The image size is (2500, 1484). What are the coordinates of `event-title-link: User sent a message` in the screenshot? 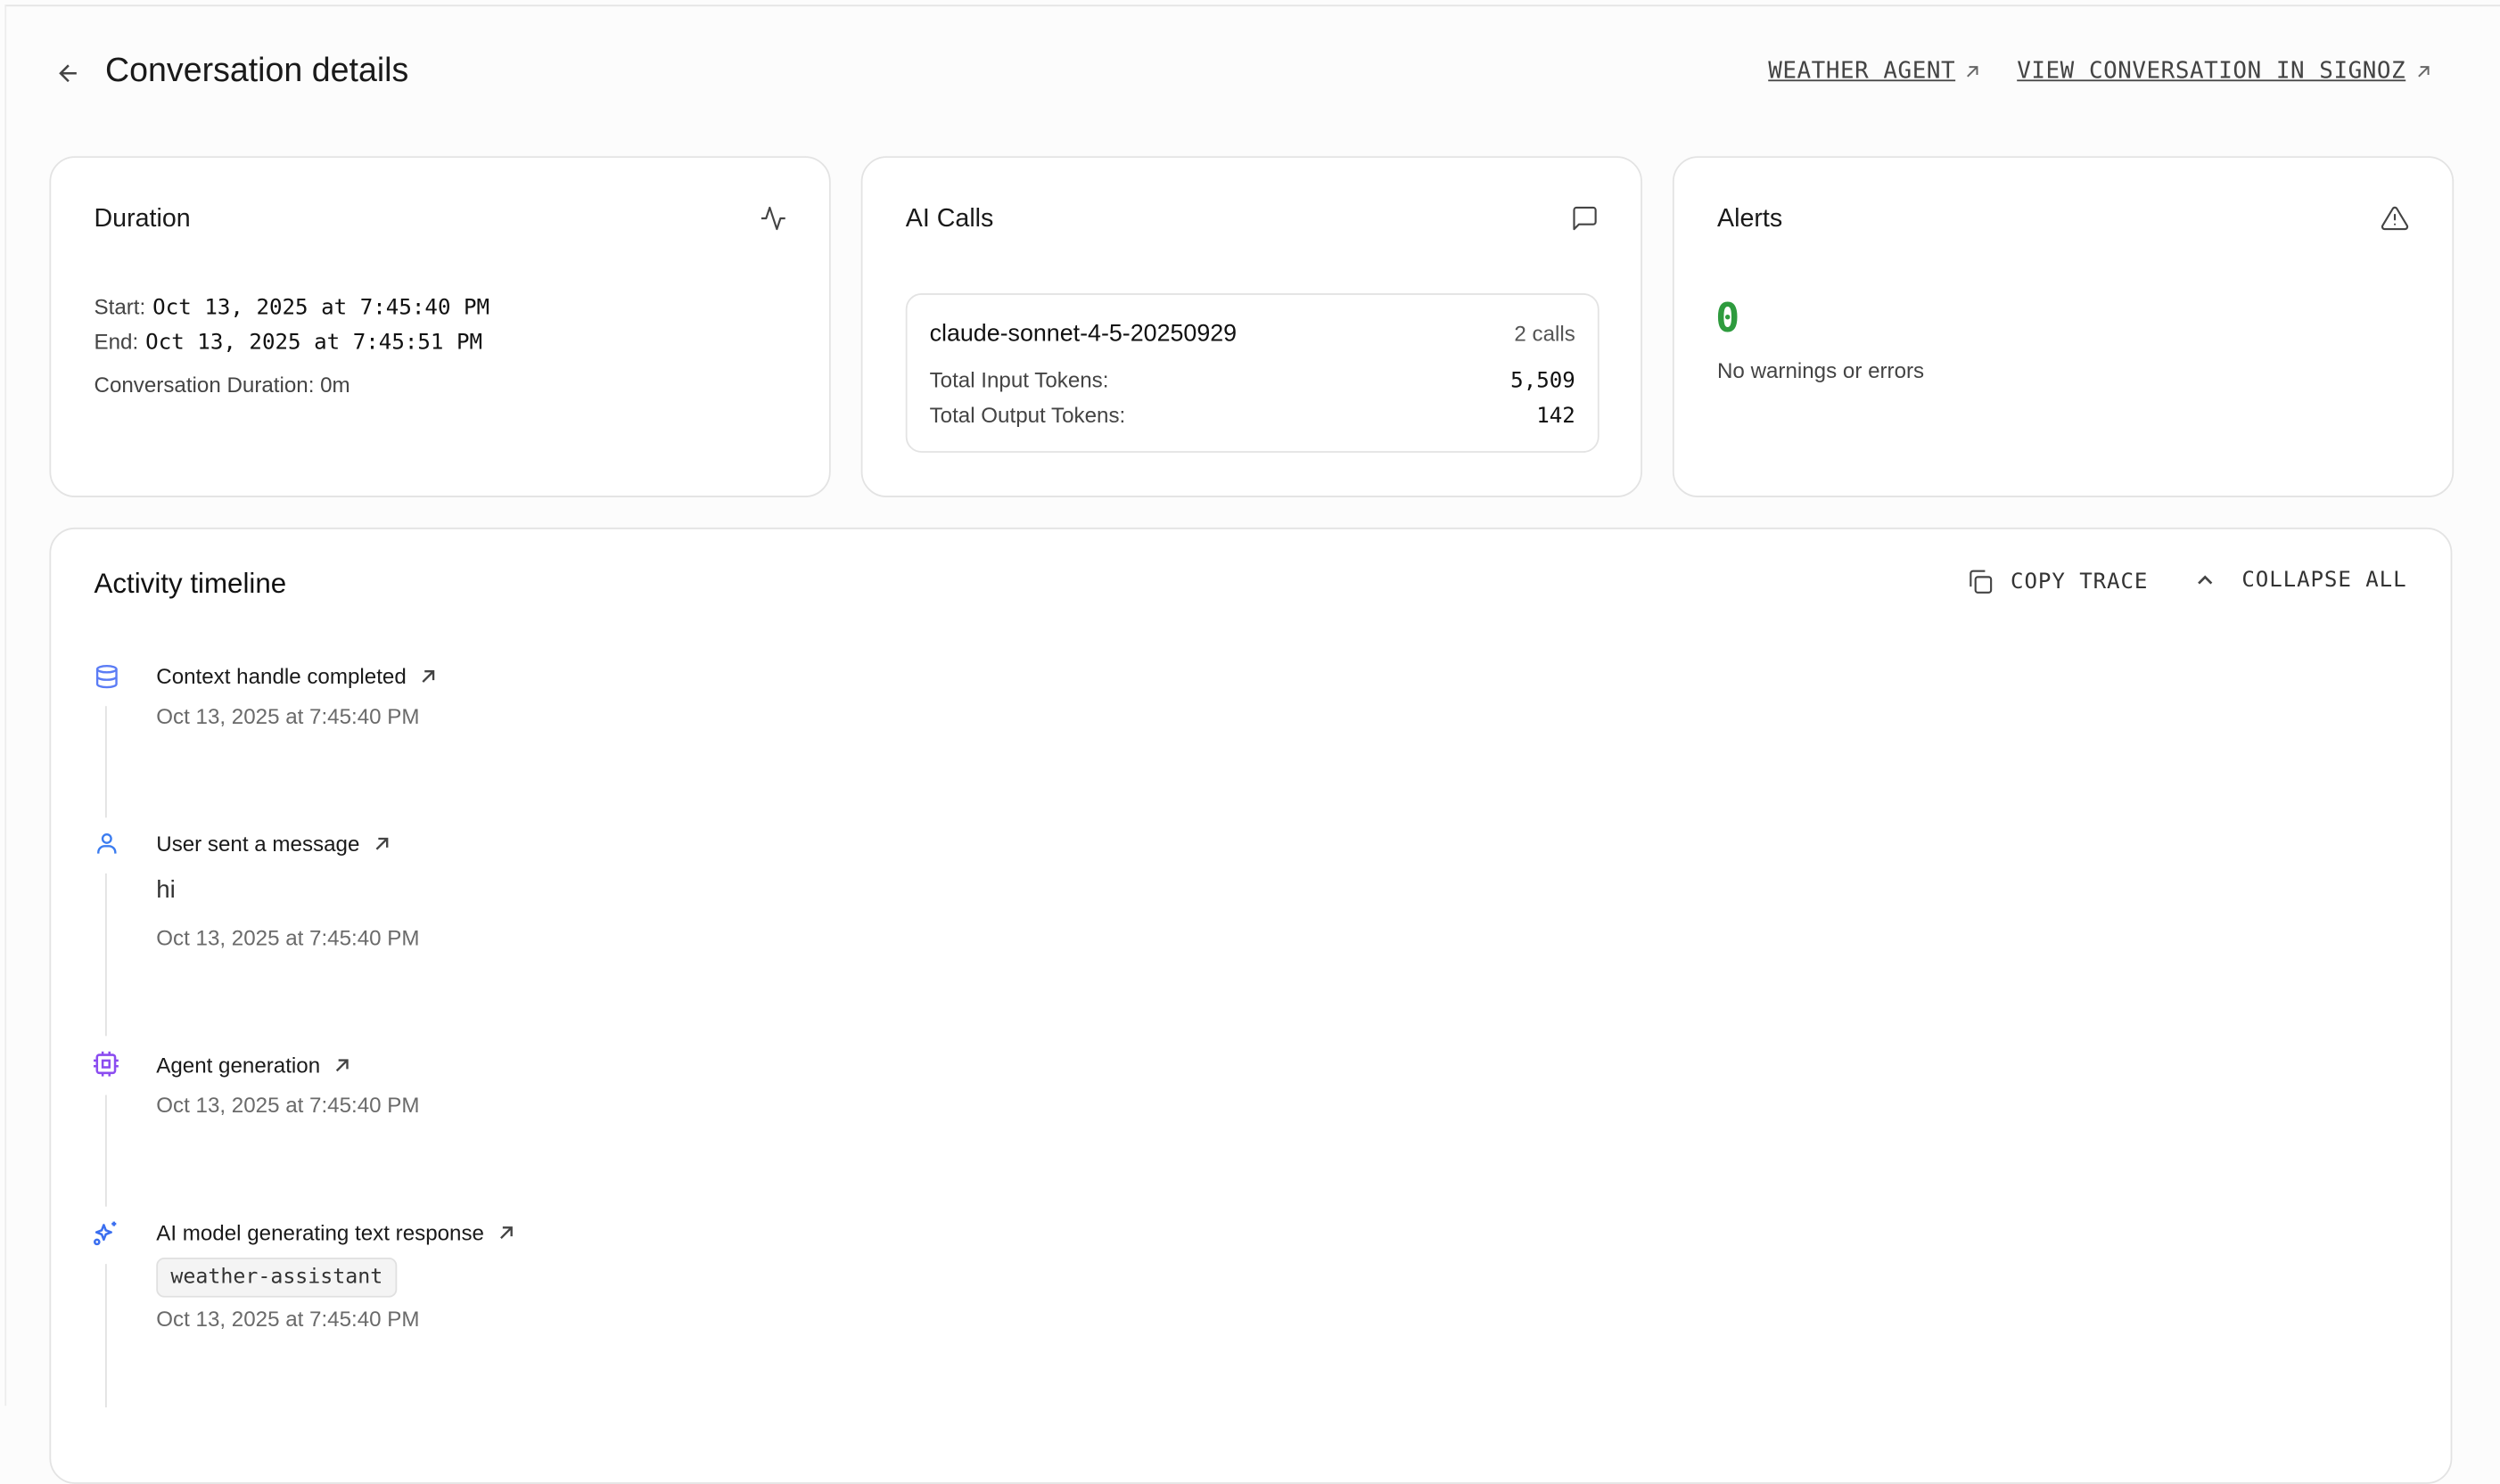 It's located at (273, 844).